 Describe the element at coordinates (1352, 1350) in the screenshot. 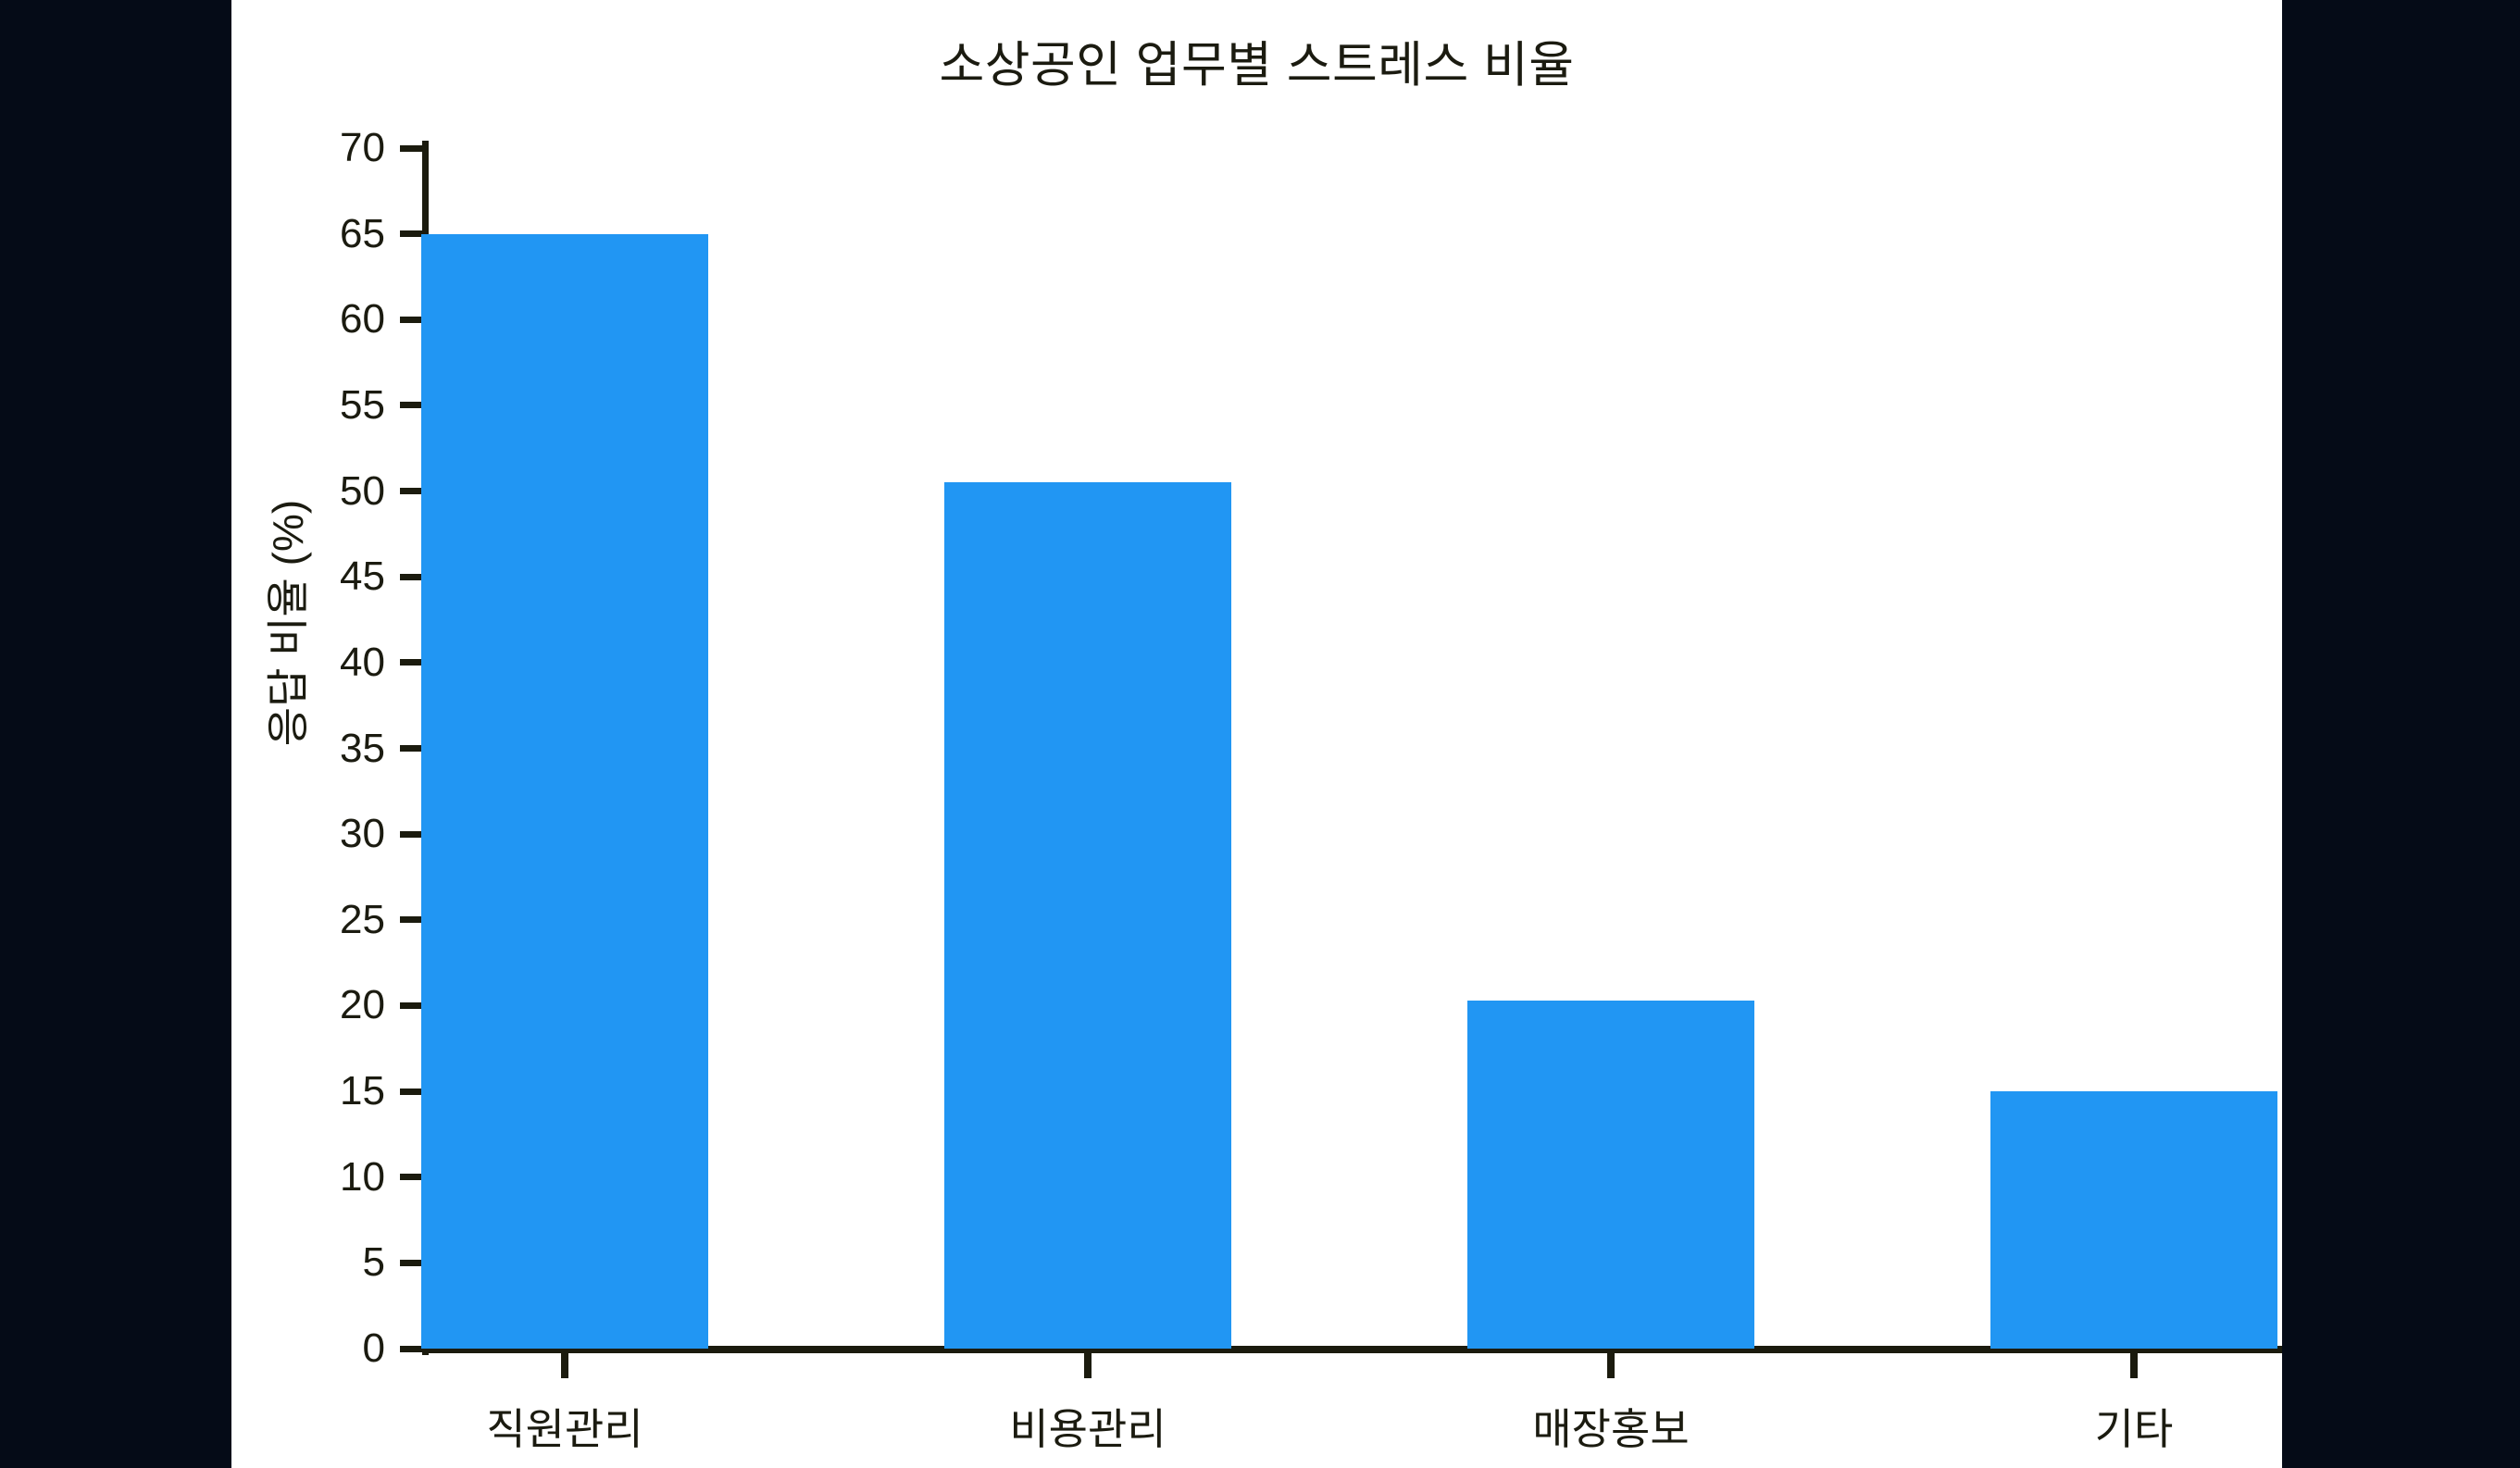

I see `x-axis-spine` at that location.